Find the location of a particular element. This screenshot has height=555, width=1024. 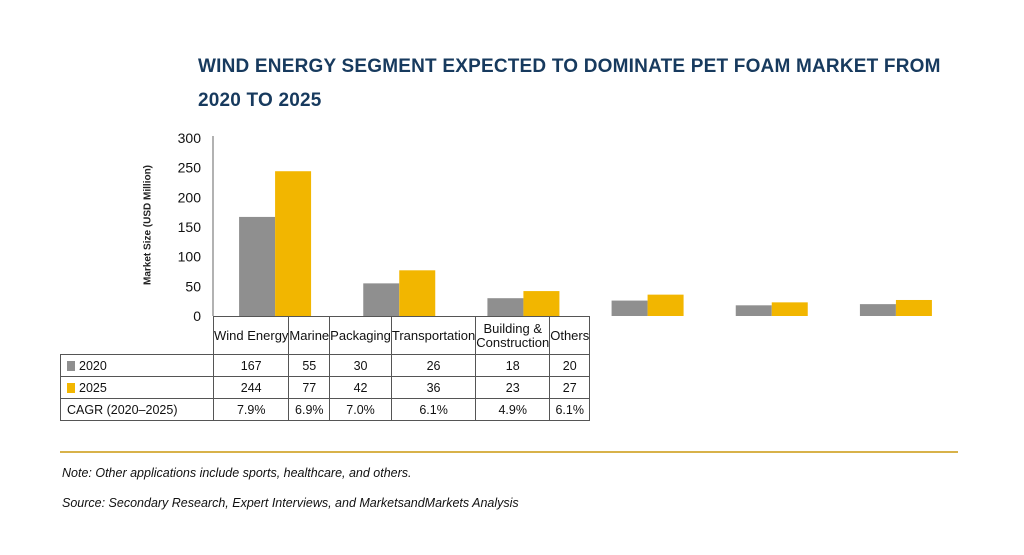

category-label: Building & is located at coordinates (512, 328).